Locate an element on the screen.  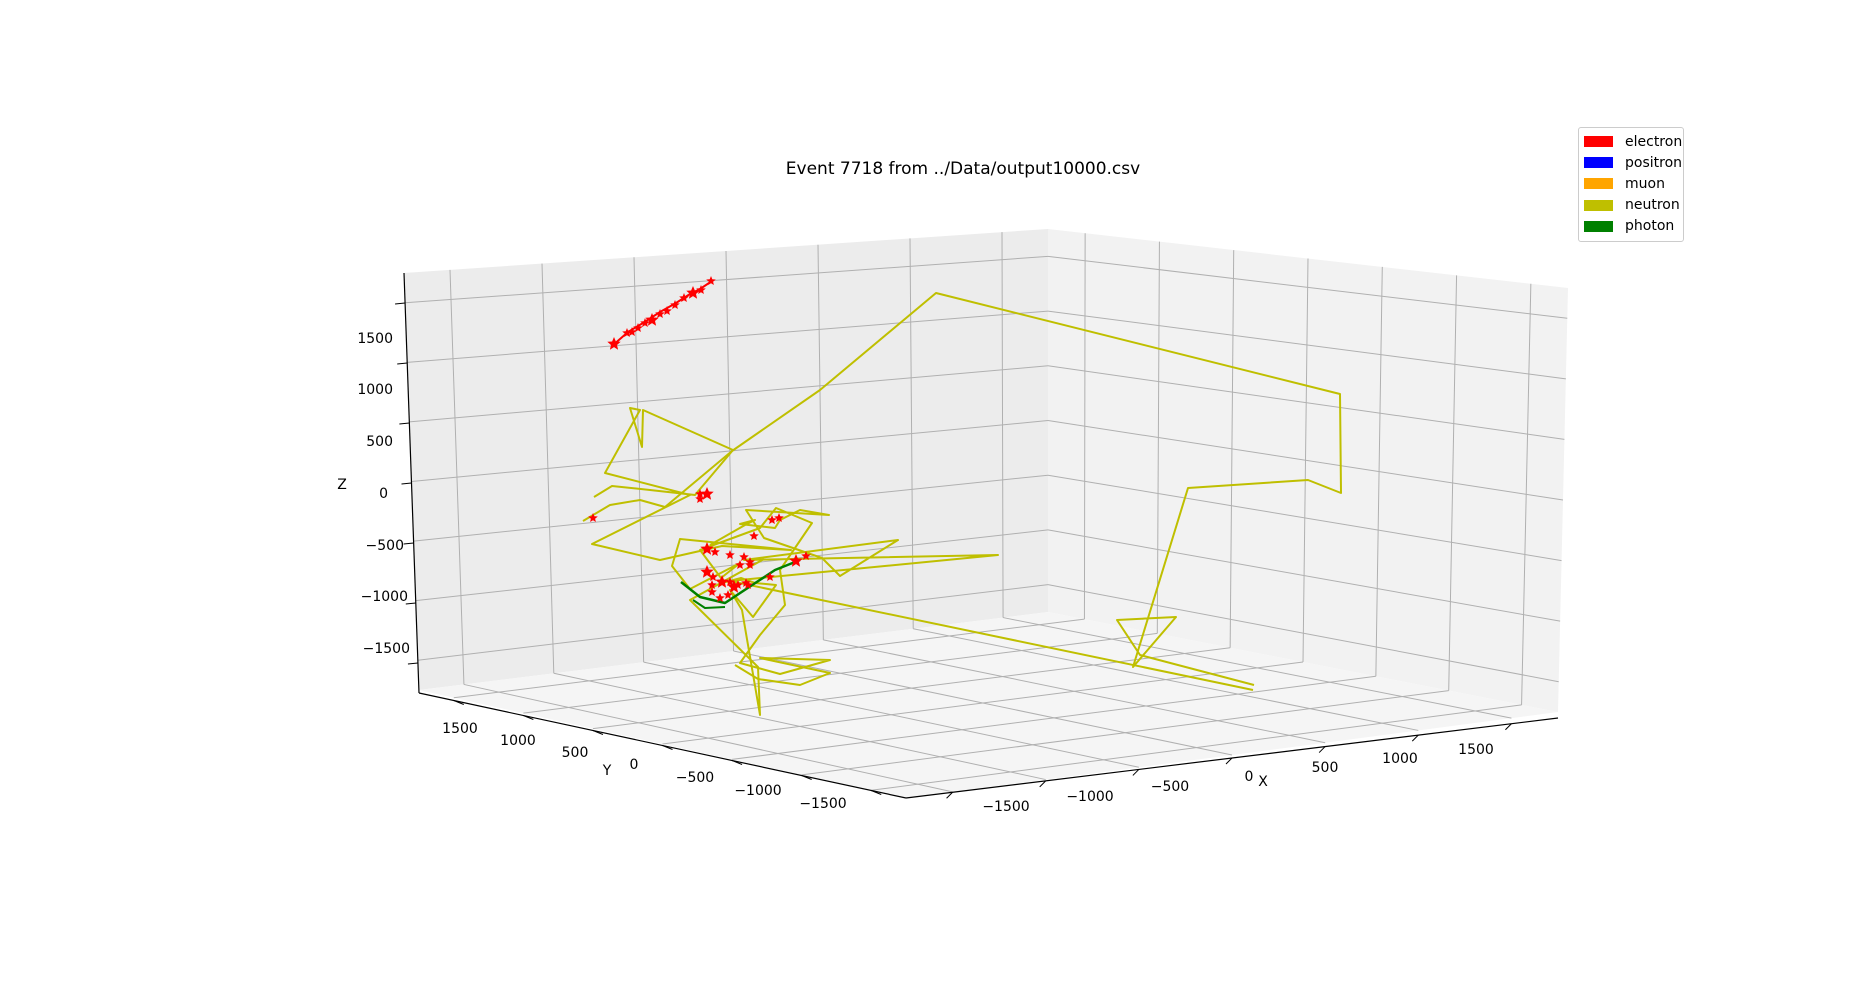
y-tick-label: −1000 is located at coordinates (757, 791).